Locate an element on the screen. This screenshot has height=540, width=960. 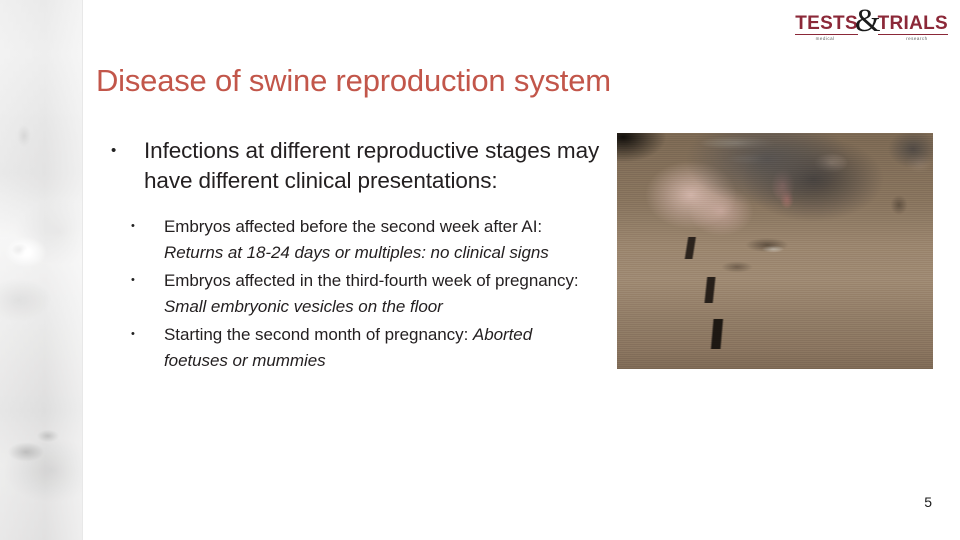
content-photo is located at coordinates (775, 251).